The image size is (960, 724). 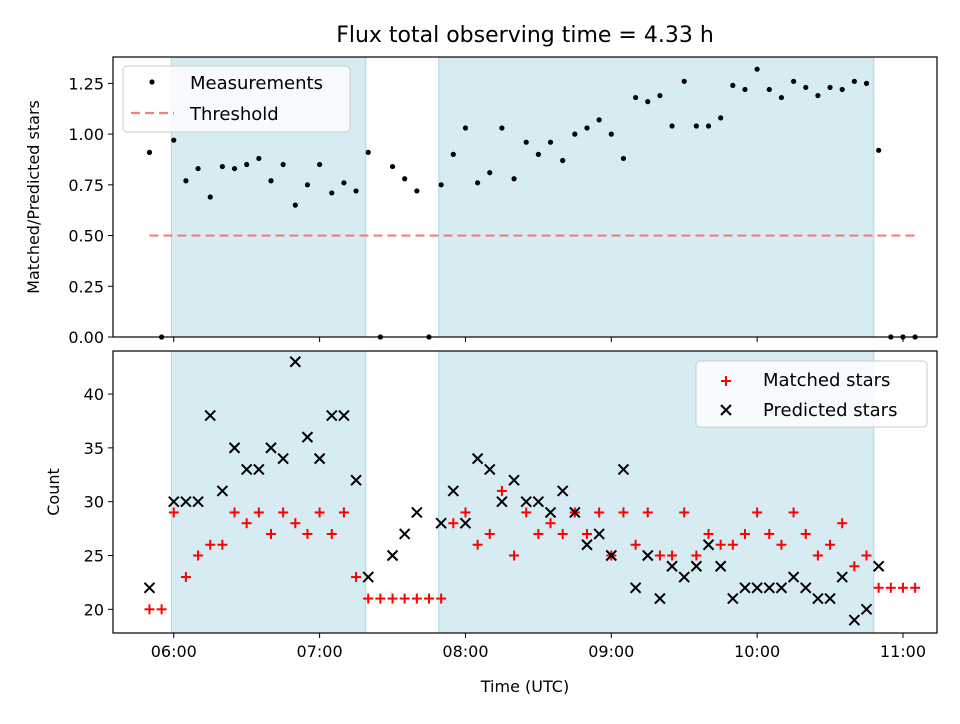 What do you see at coordinates (236, 99) in the screenshot?
I see `legend-box` at bounding box center [236, 99].